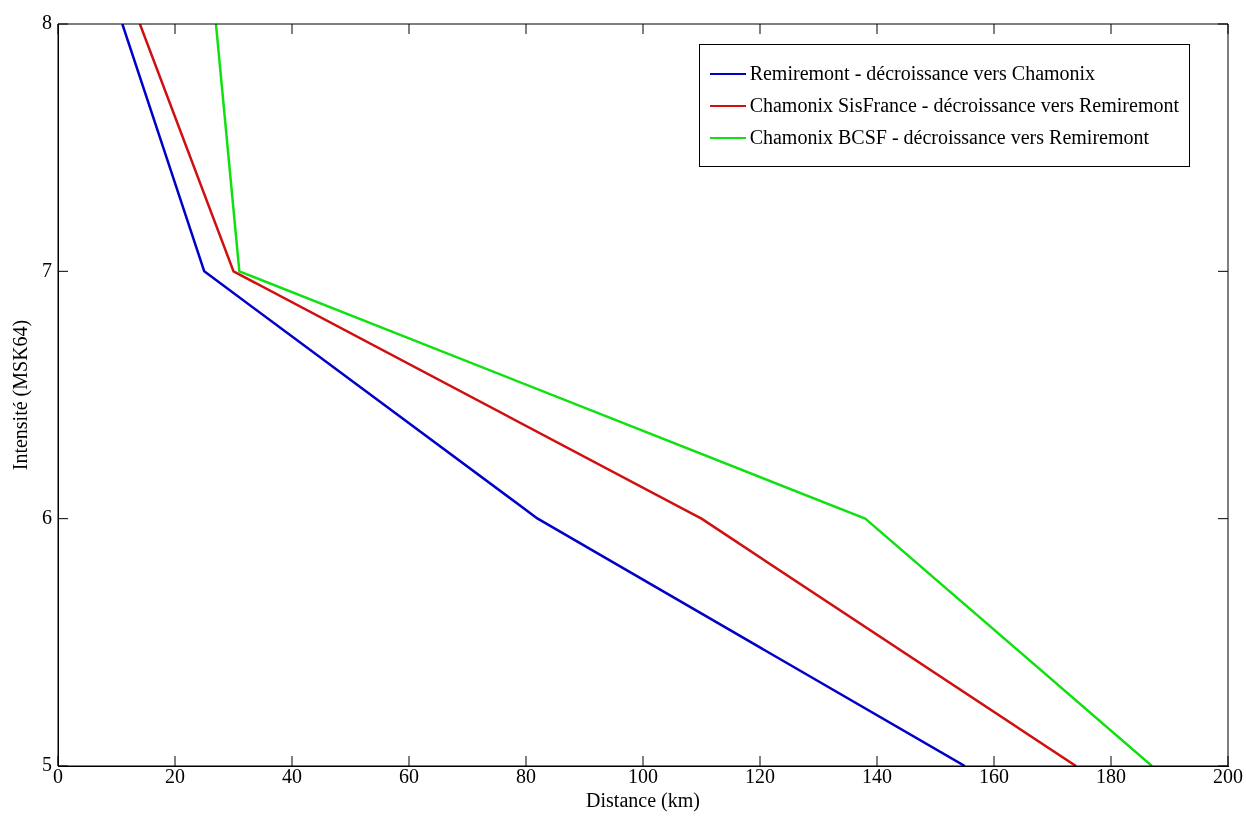 This screenshot has width=1246, height=818. What do you see at coordinates (760, 776) in the screenshot?
I see `x-tick-label: 120` at bounding box center [760, 776].